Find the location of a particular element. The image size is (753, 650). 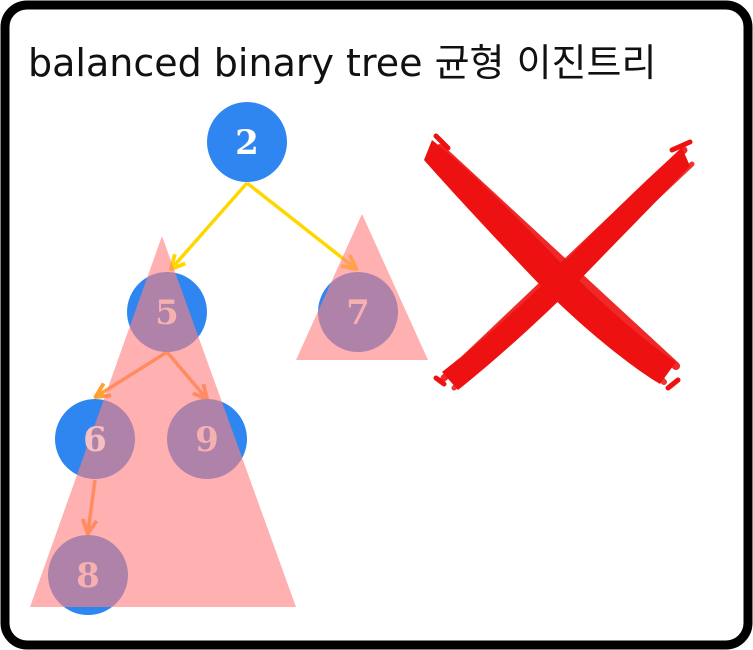

node-2-circle is located at coordinates (247, 142).